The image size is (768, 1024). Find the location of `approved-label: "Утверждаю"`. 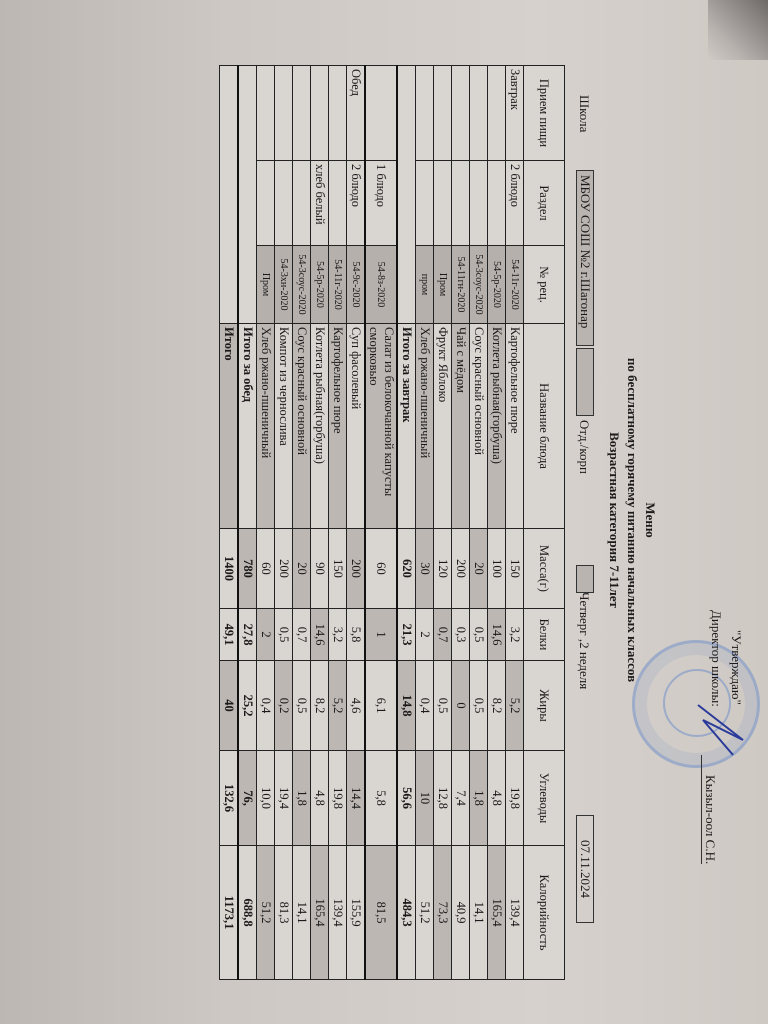

approved-label: "Утверждаю" is located at coordinates (736, 667).